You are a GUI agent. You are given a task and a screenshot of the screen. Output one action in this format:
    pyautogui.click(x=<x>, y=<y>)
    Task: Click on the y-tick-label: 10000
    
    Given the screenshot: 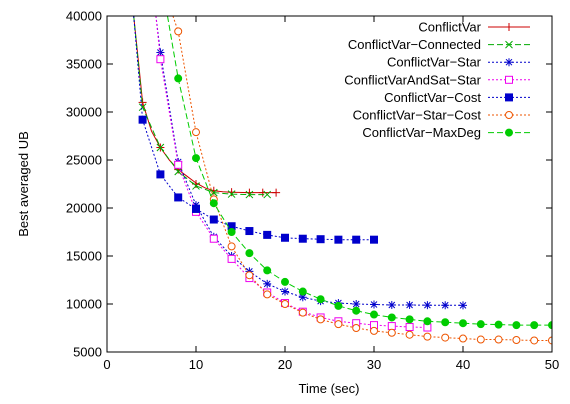 What is the action you would take?
    pyautogui.click(x=84, y=304)
    